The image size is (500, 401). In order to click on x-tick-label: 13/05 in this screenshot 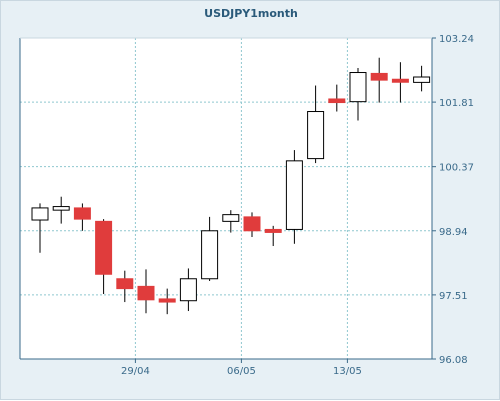, I will do `click(347, 371)`.